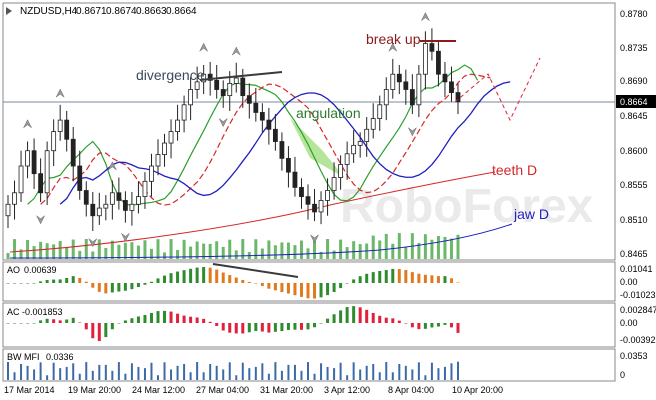 The width and height of the screenshot is (656, 400). Describe the element at coordinates (531, 214) in the screenshot. I see `annotation-jaw: jaw D` at that location.